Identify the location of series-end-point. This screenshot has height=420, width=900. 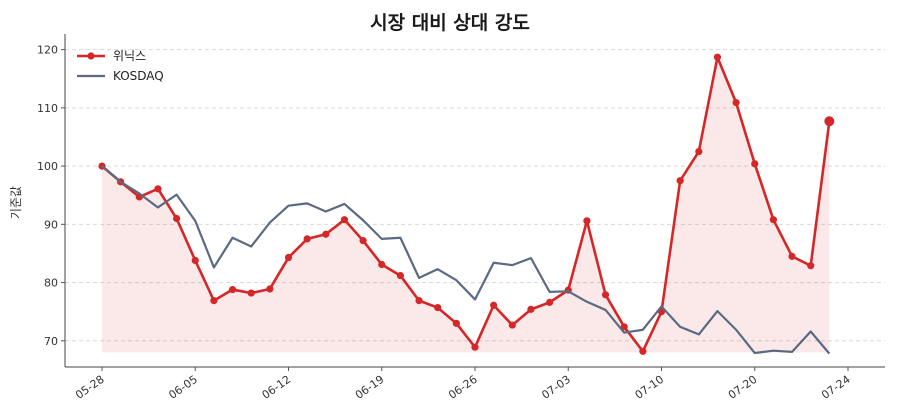
(829, 121).